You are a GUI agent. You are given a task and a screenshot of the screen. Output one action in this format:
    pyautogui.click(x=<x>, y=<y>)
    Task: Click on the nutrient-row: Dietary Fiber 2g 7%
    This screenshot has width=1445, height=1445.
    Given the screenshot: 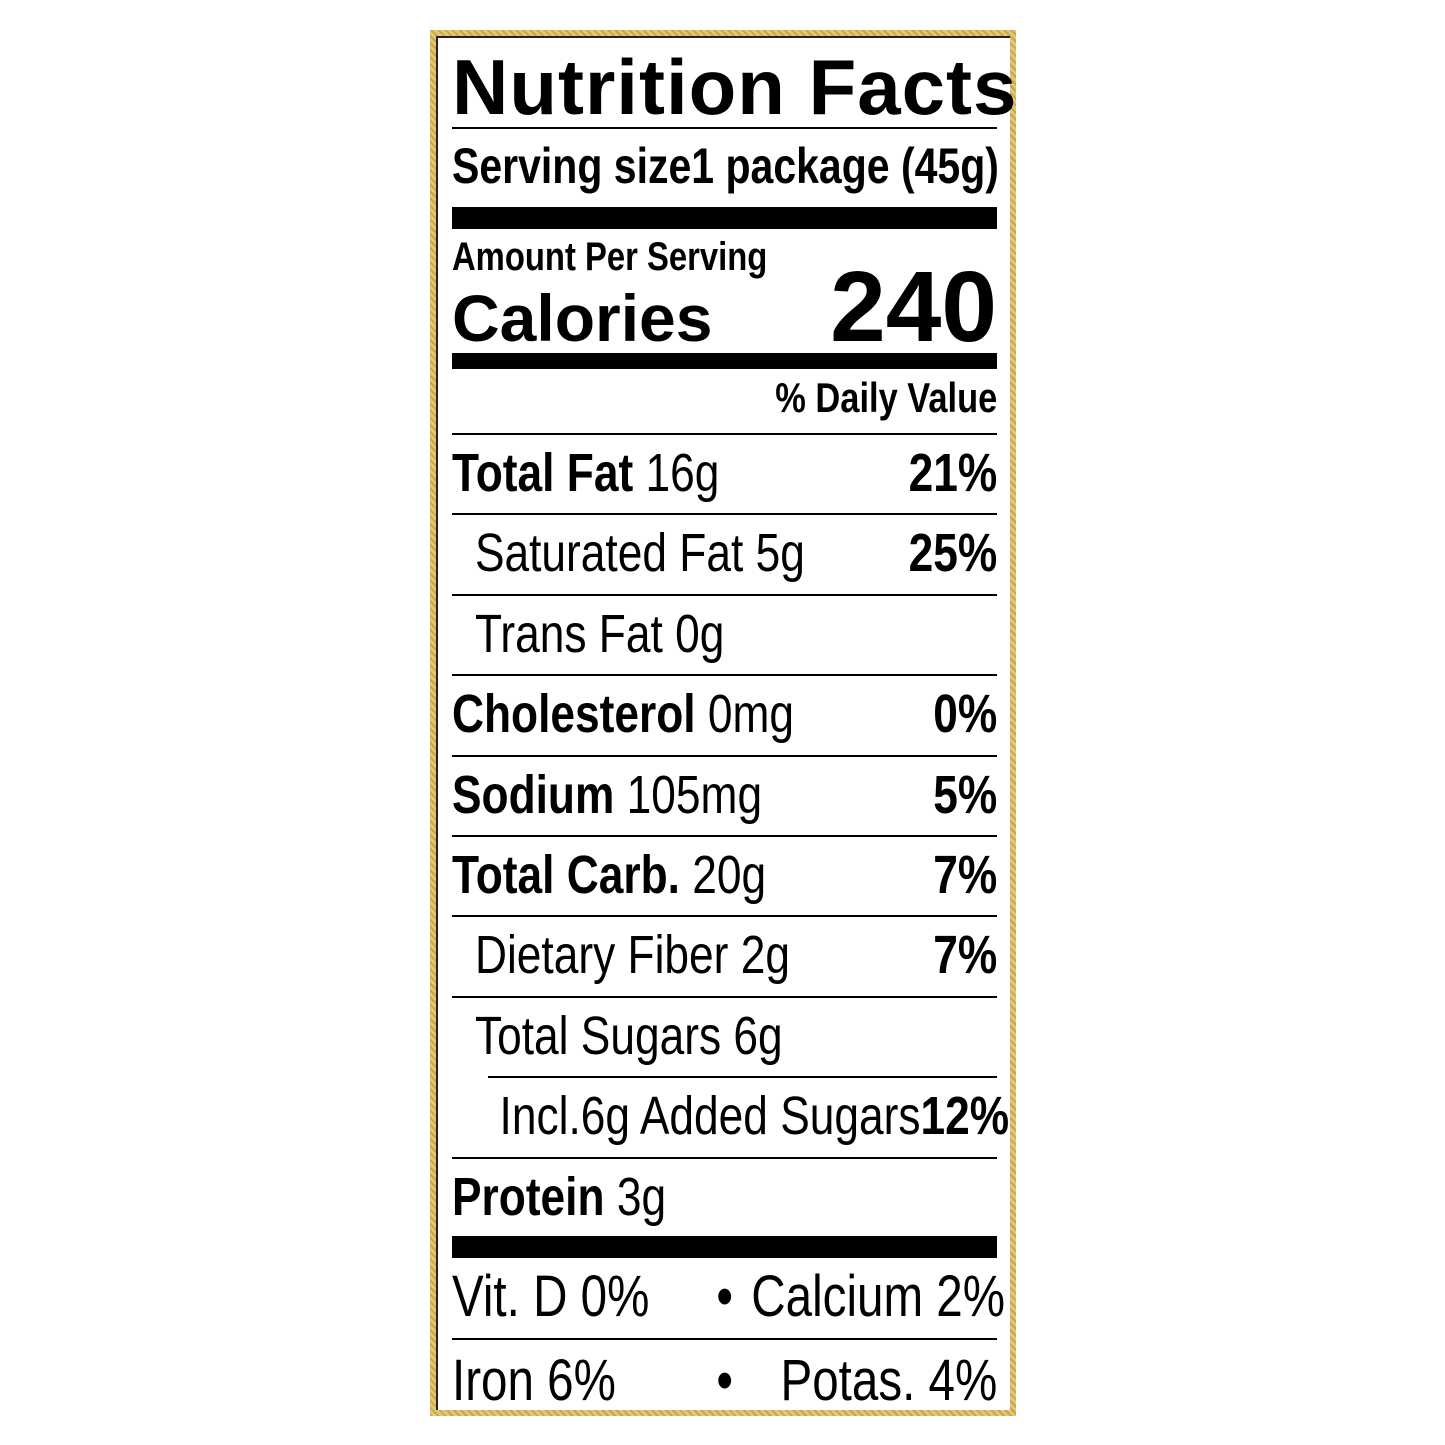 What is the action you would take?
    pyautogui.click(x=724, y=955)
    